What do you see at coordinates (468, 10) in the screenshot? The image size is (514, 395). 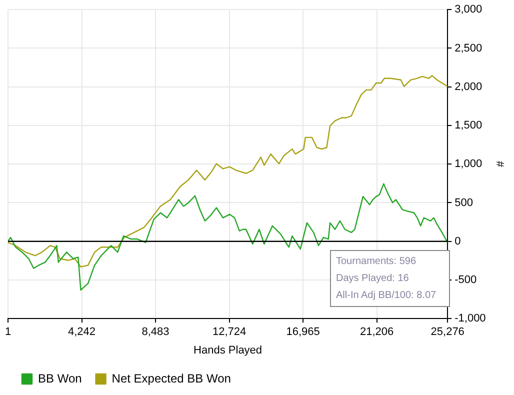 I see `y-tick-label: 3,000` at bounding box center [468, 10].